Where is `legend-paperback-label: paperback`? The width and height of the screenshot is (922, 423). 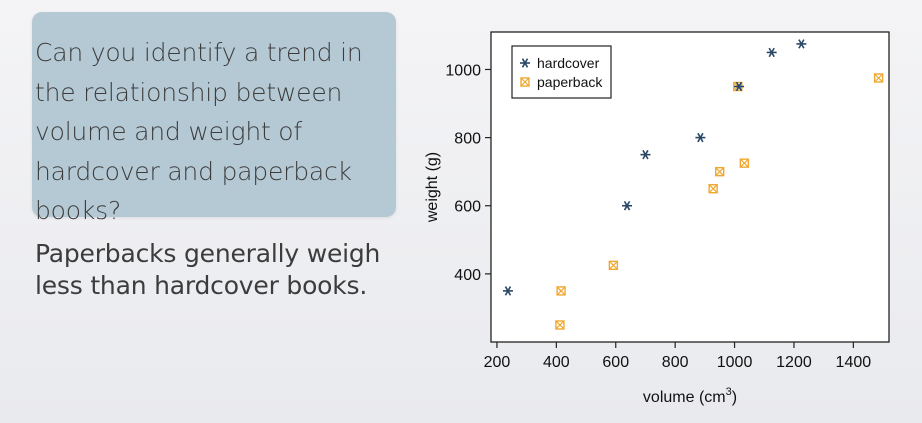
legend-paperback-label: paperback is located at coordinates (570, 82).